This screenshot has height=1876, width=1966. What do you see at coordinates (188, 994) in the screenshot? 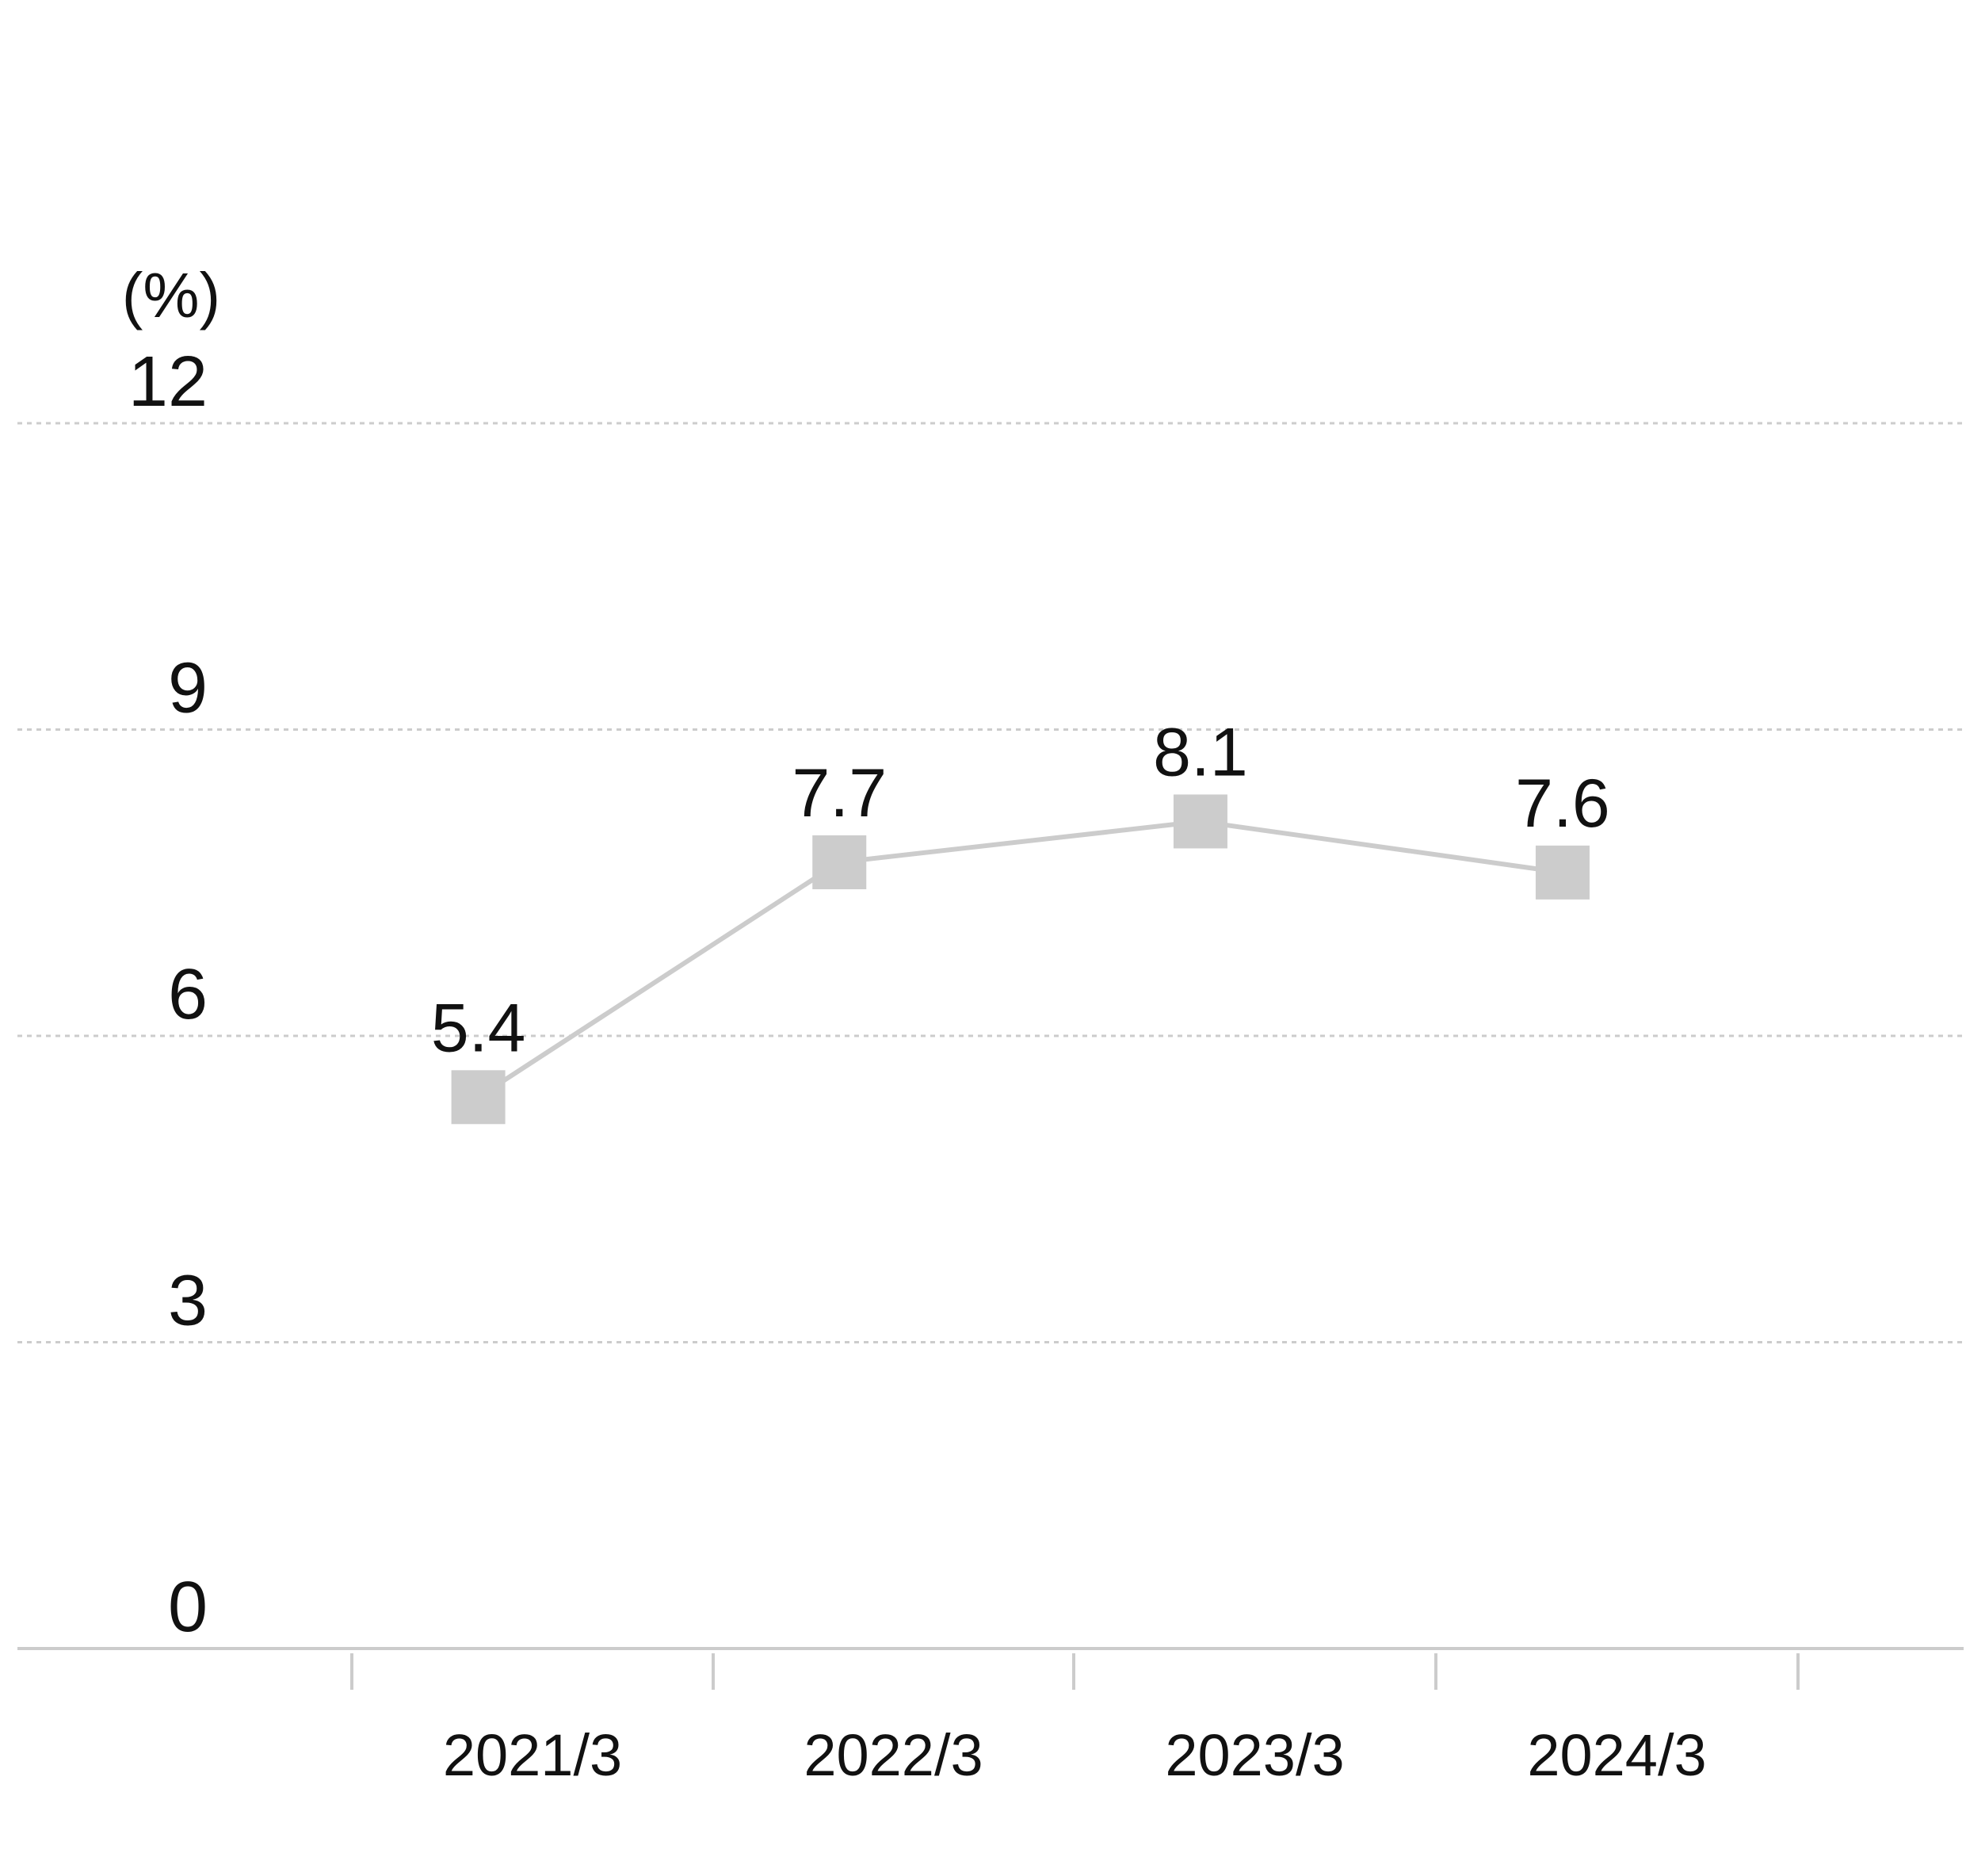
I see `y-tick-label-6: 6` at bounding box center [188, 994].